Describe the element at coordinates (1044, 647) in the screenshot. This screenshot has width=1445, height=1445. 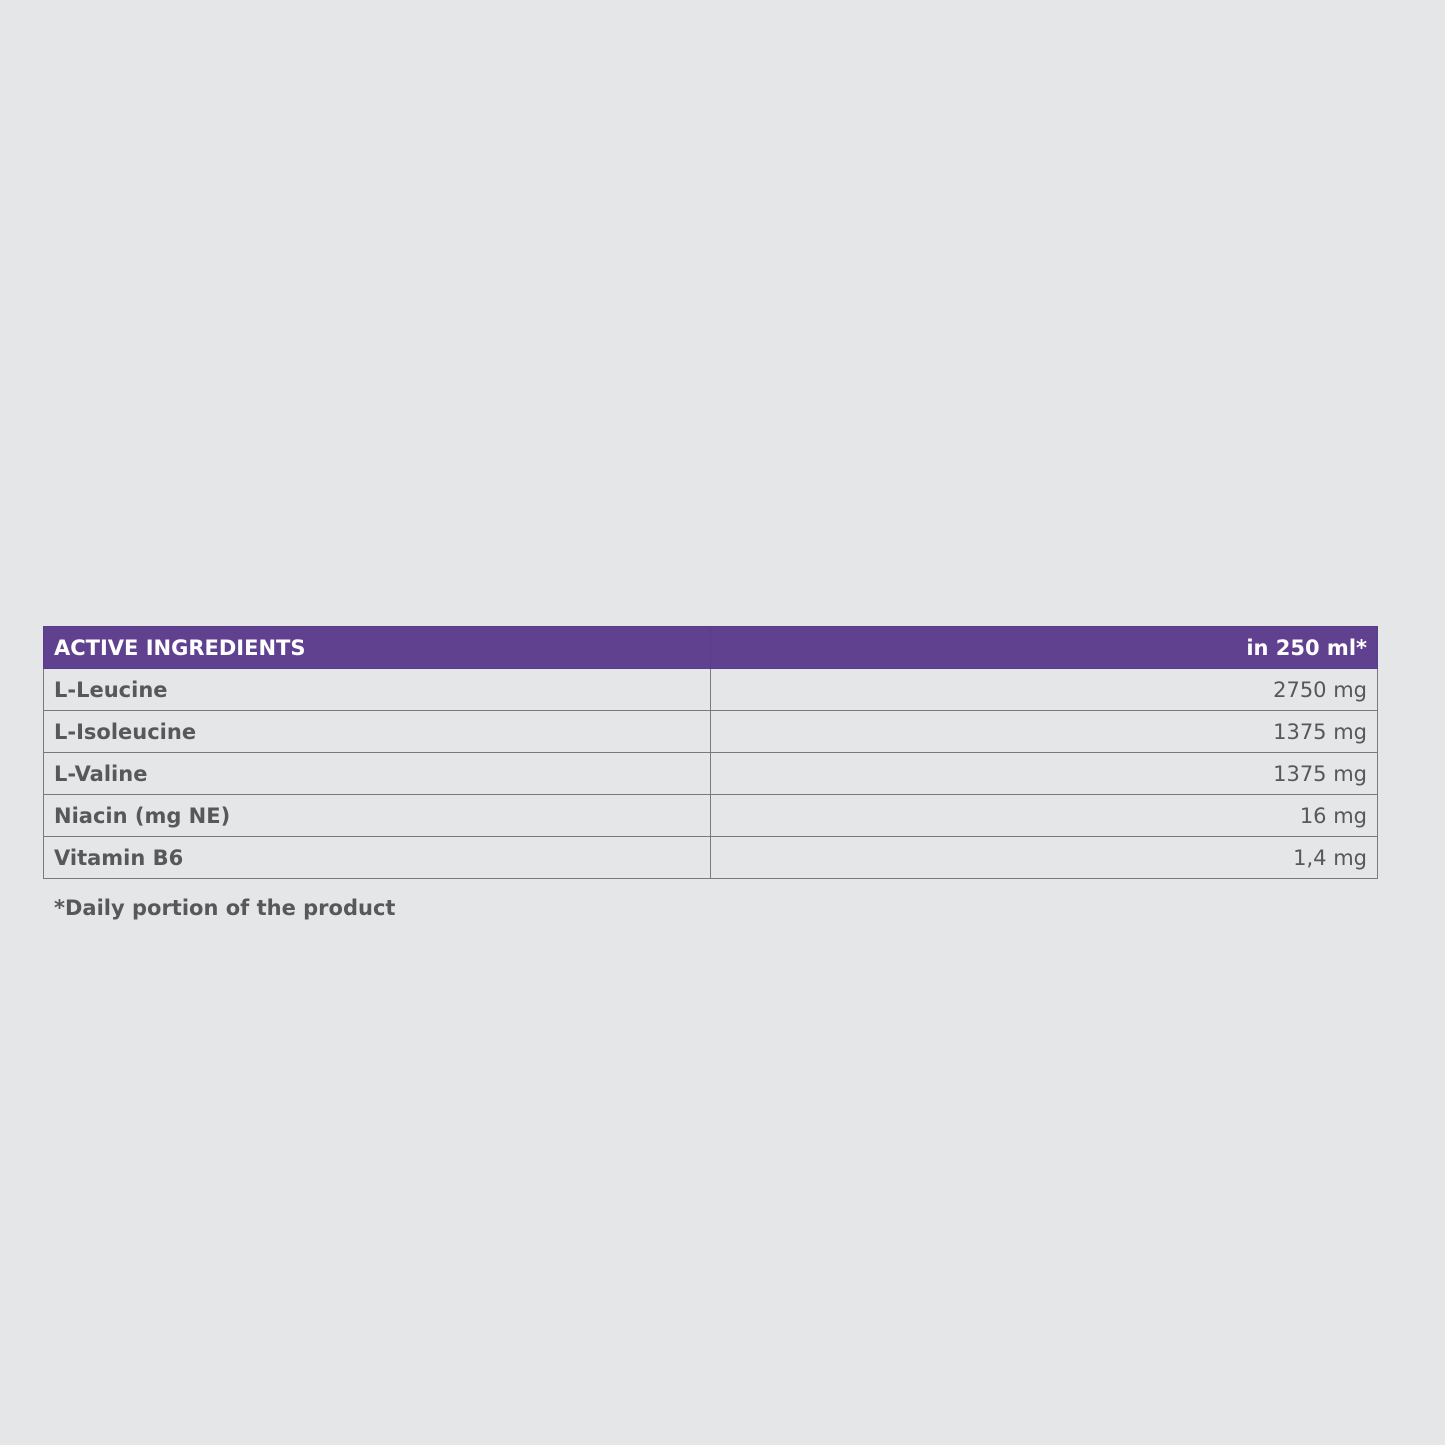
I see `header-cell: in 250 ml*` at that location.